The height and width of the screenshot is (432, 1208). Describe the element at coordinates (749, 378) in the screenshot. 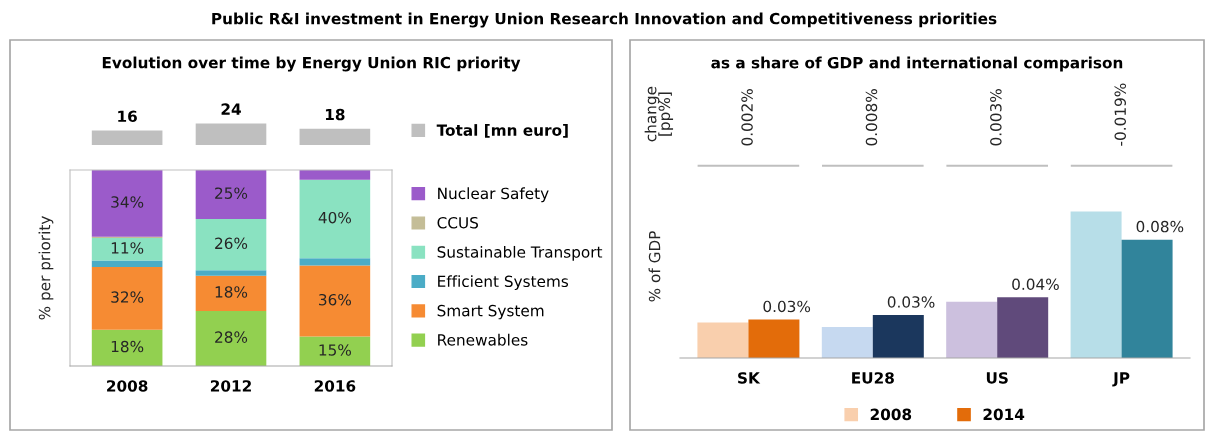

I see `x-tick-label: SK` at that location.